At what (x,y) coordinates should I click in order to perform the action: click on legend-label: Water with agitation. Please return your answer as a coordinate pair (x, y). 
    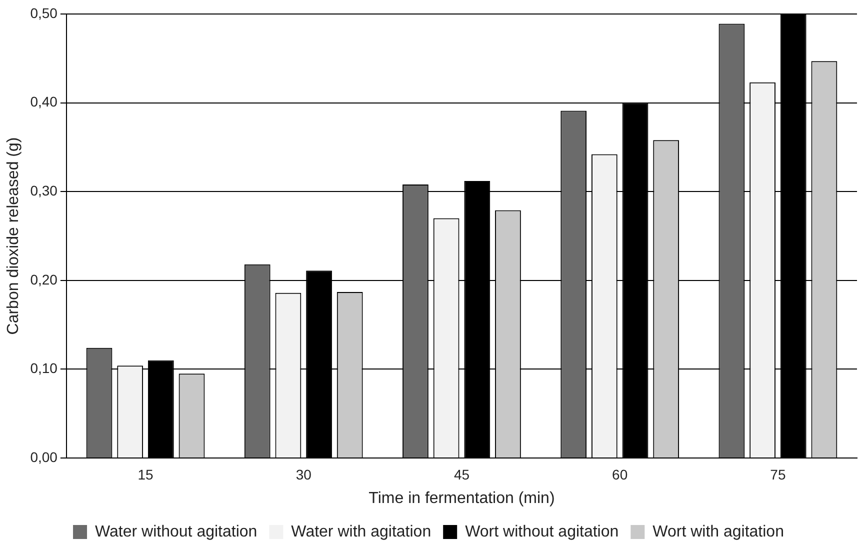
    Looking at the image, I should click on (361, 531).